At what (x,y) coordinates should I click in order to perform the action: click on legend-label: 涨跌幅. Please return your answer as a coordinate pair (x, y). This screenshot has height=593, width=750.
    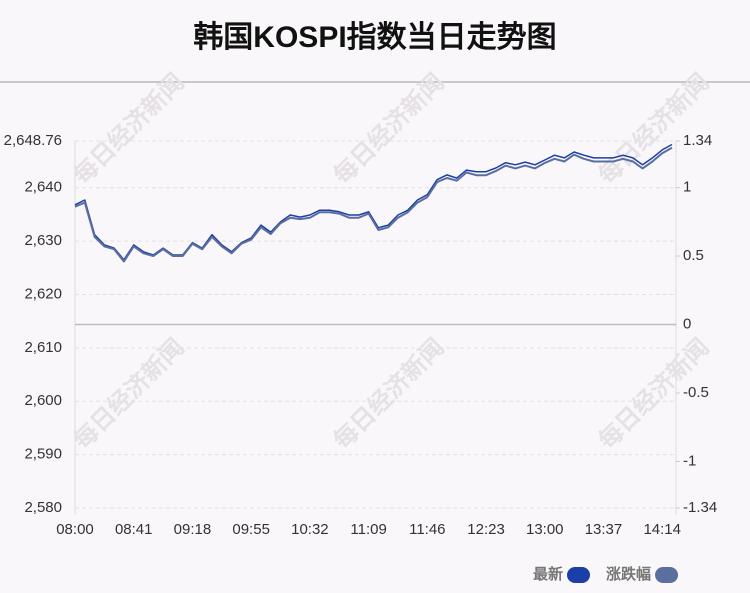
    Looking at the image, I should click on (628, 574).